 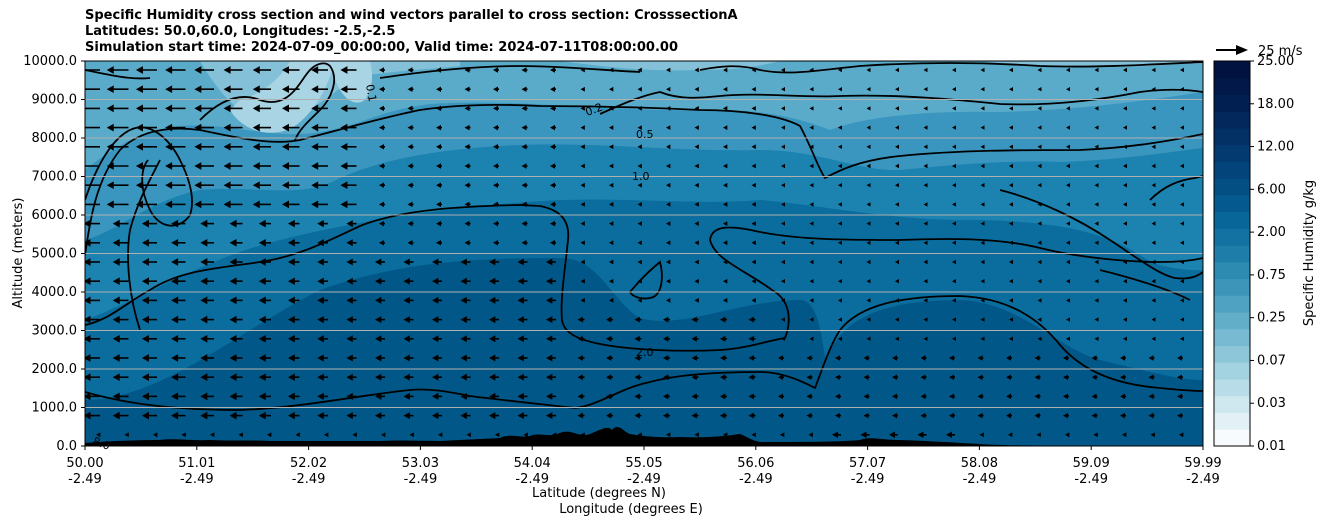 I want to click on colorbar-tick-label: 12.00, so click(x=1275, y=147).